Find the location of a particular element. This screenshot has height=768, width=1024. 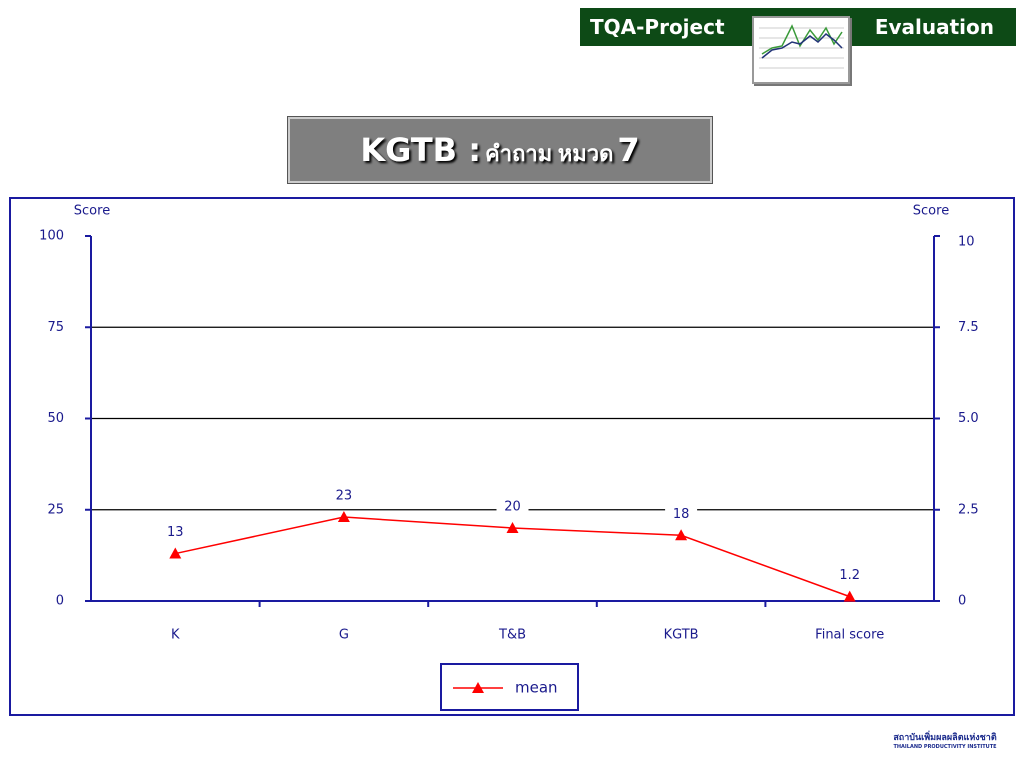

y2-tick-label: 7.5 is located at coordinates (968, 327).